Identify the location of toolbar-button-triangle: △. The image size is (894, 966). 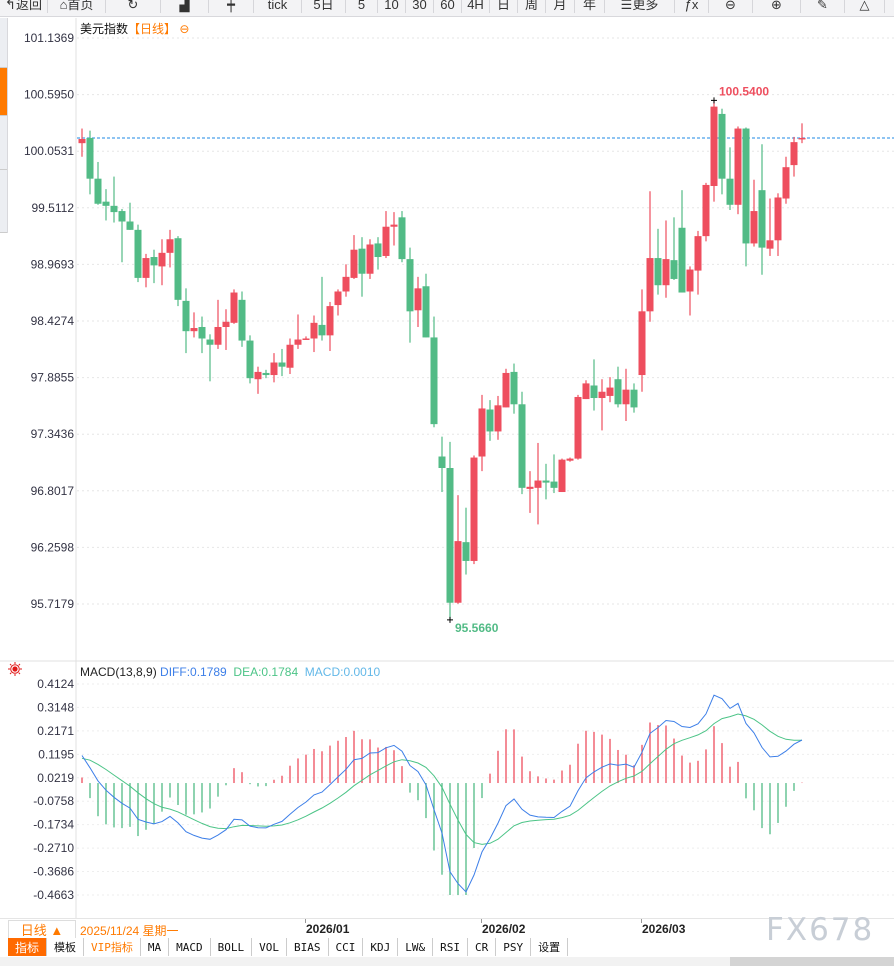
(865, 6).